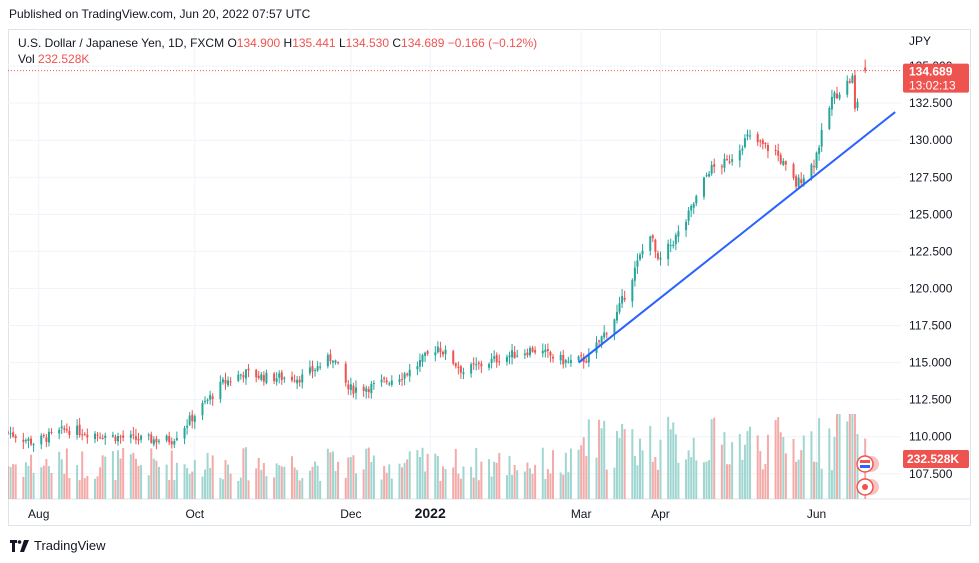 This screenshot has width=979, height=563. I want to click on price-tick-label: 120.000, so click(931, 288).